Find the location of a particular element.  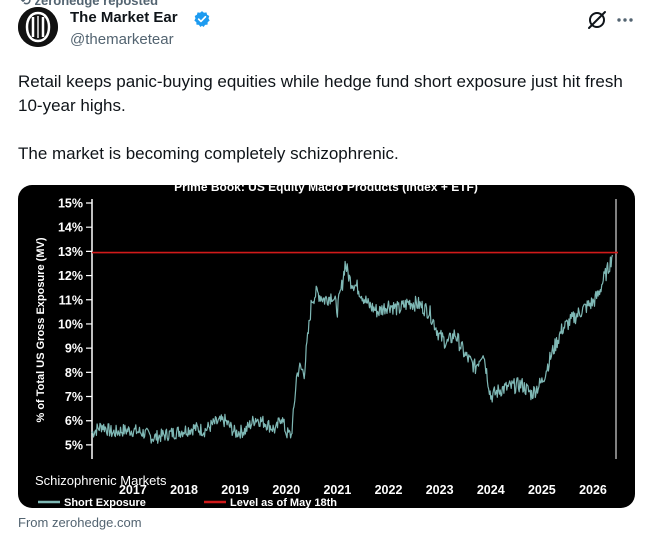

market-ear-logo-icon is located at coordinates (38, 27).